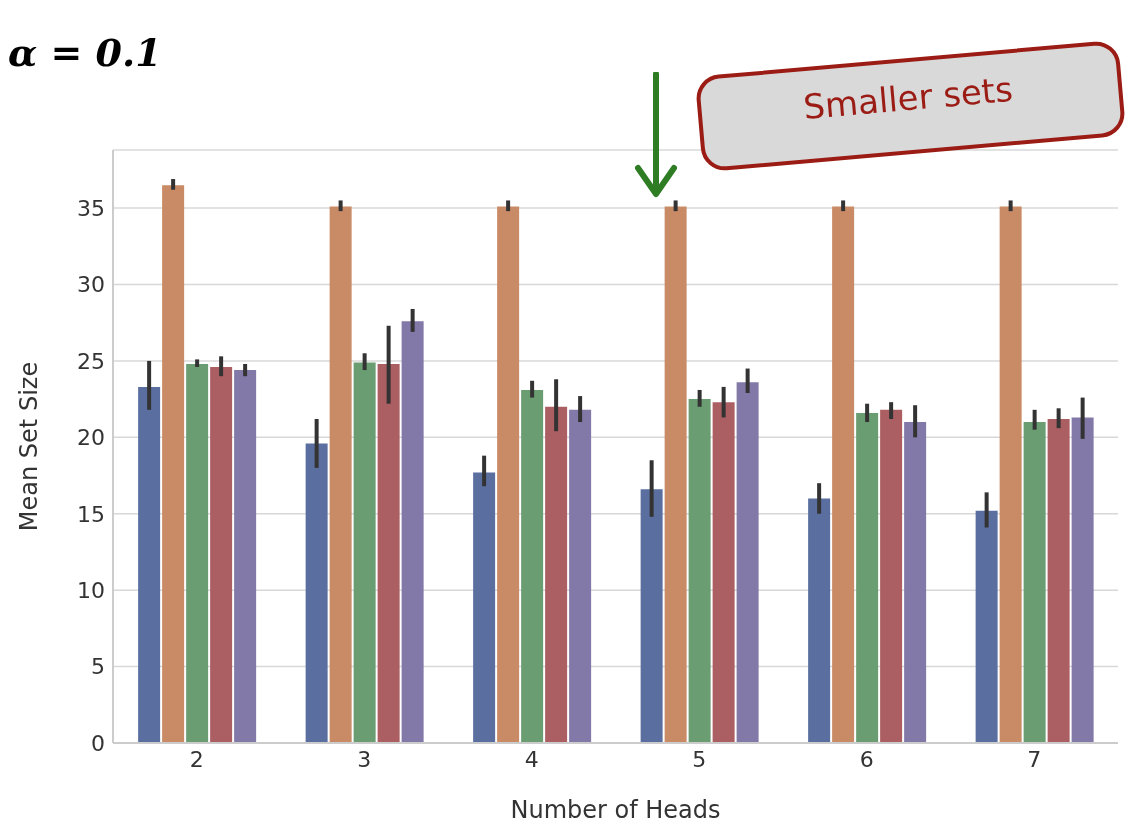  Describe the element at coordinates (196, 759) in the screenshot. I see `x-tick-label: 2` at that location.